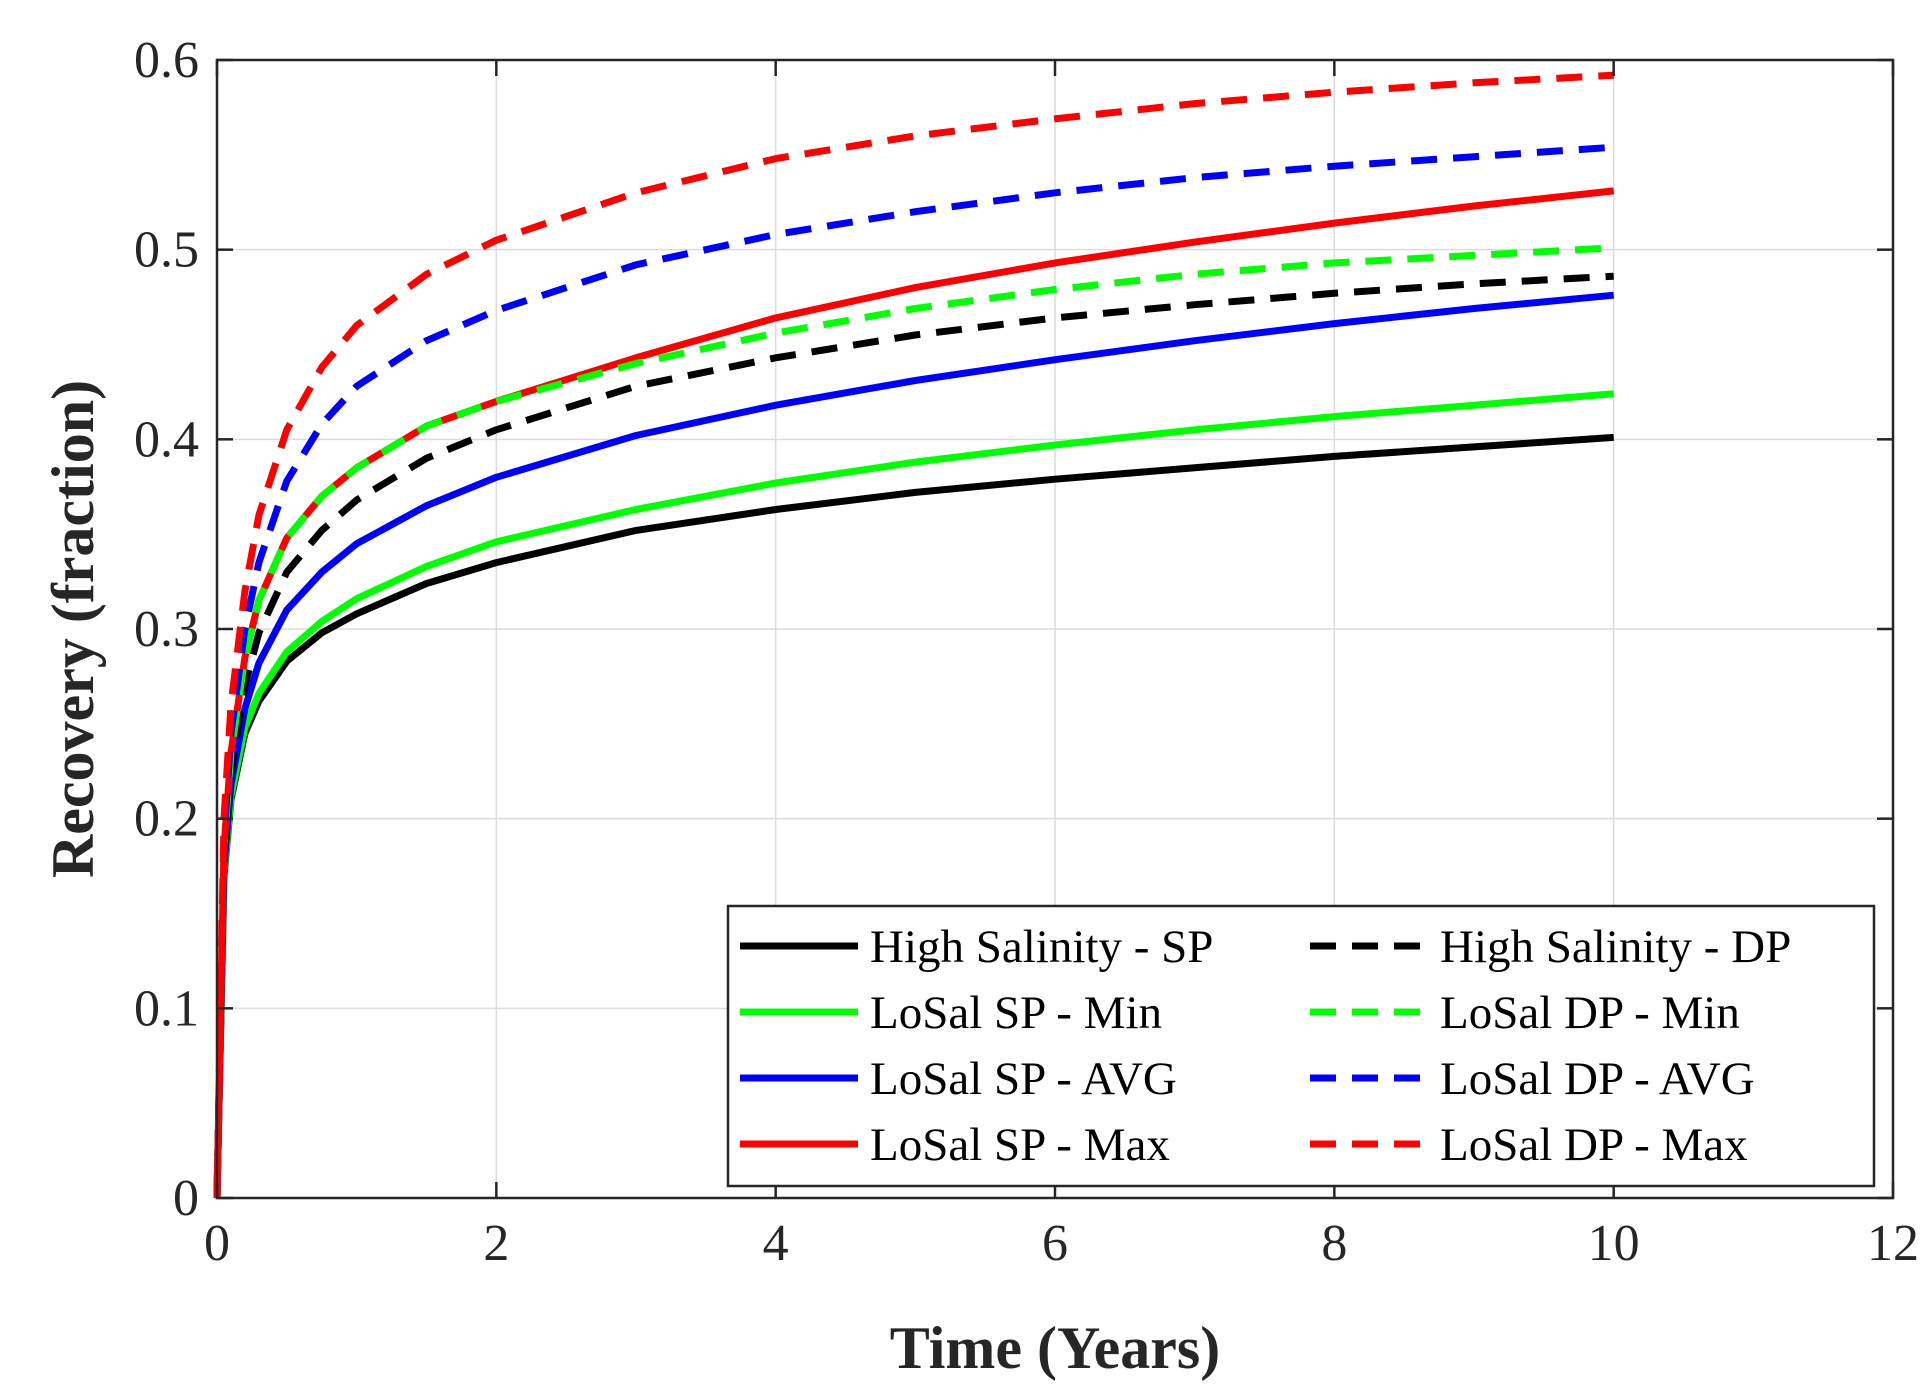 The image size is (1930, 1386). I want to click on y-axis-title: Recovery (fraction), so click(73, 629).